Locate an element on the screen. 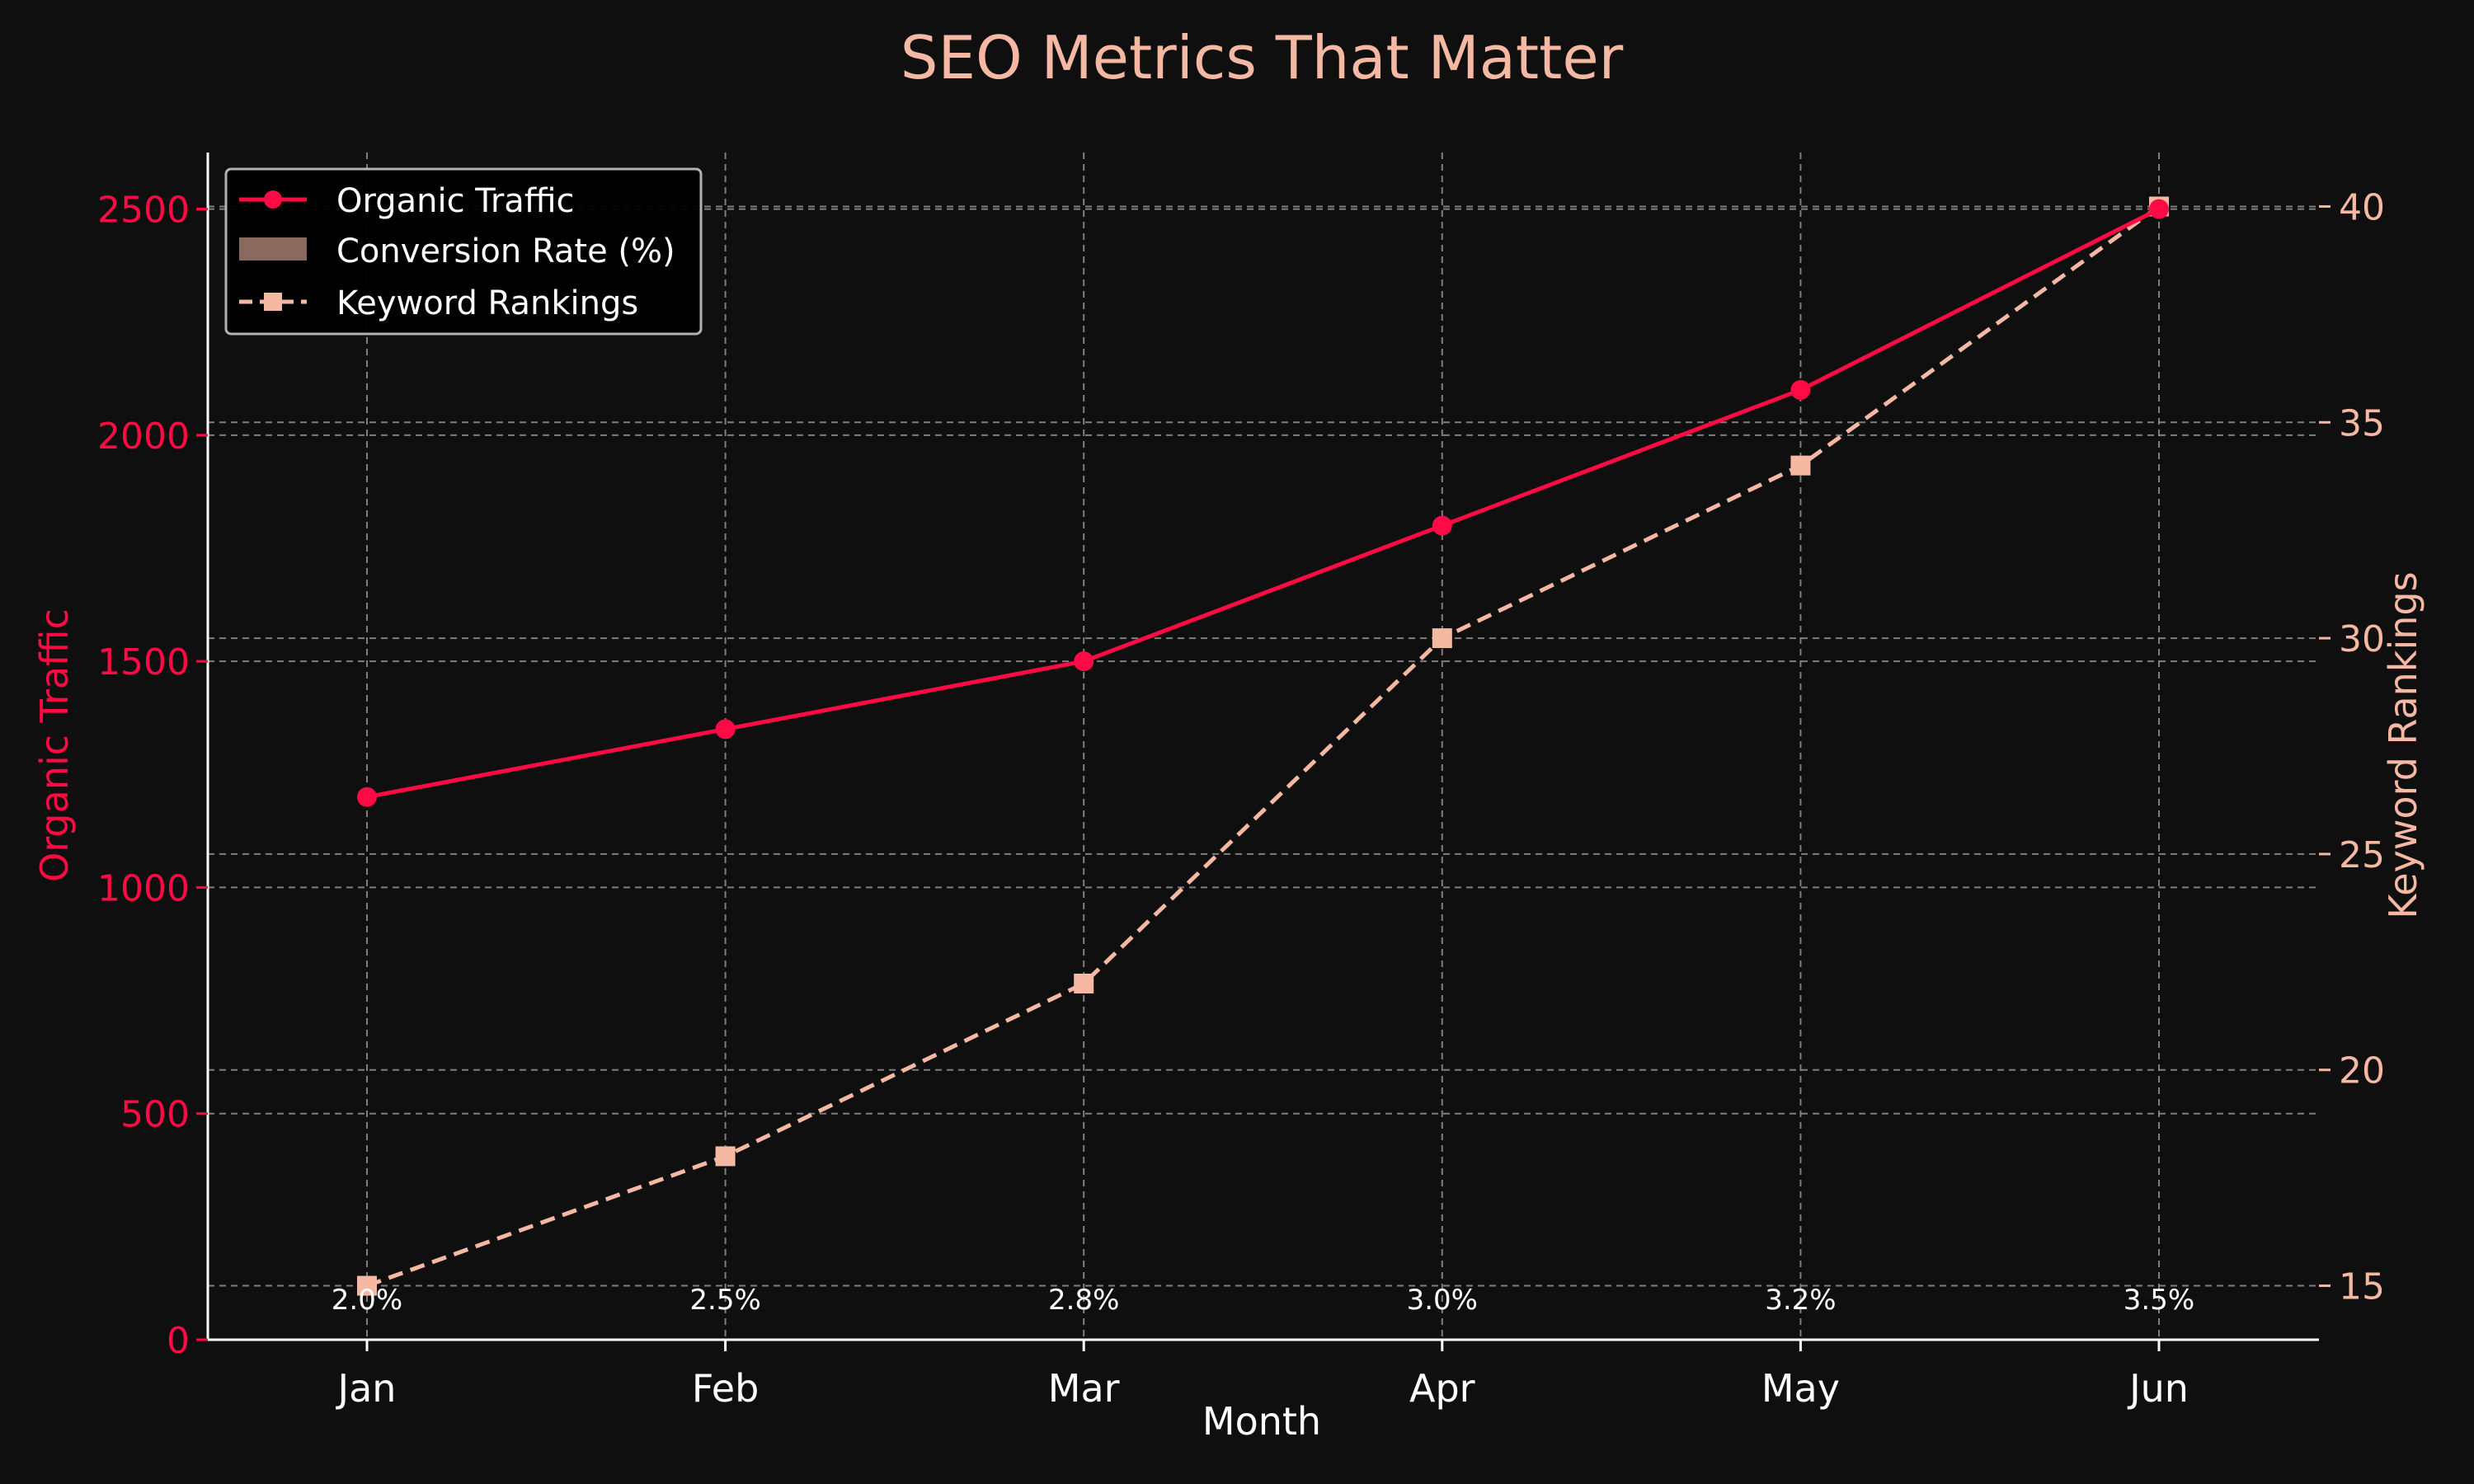 The image size is (2474, 1484). conversion-rate-label: 3.0% is located at coordinates (1442, 1300).